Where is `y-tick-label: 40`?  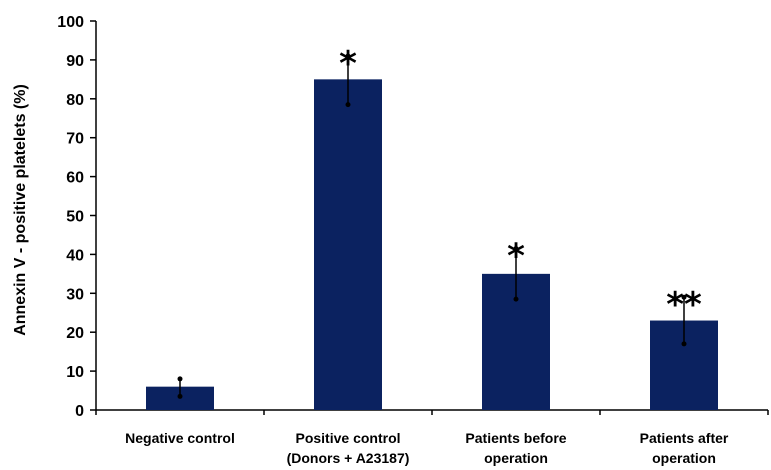 y-tick-label: 40 is located at coordinates (75, 255).